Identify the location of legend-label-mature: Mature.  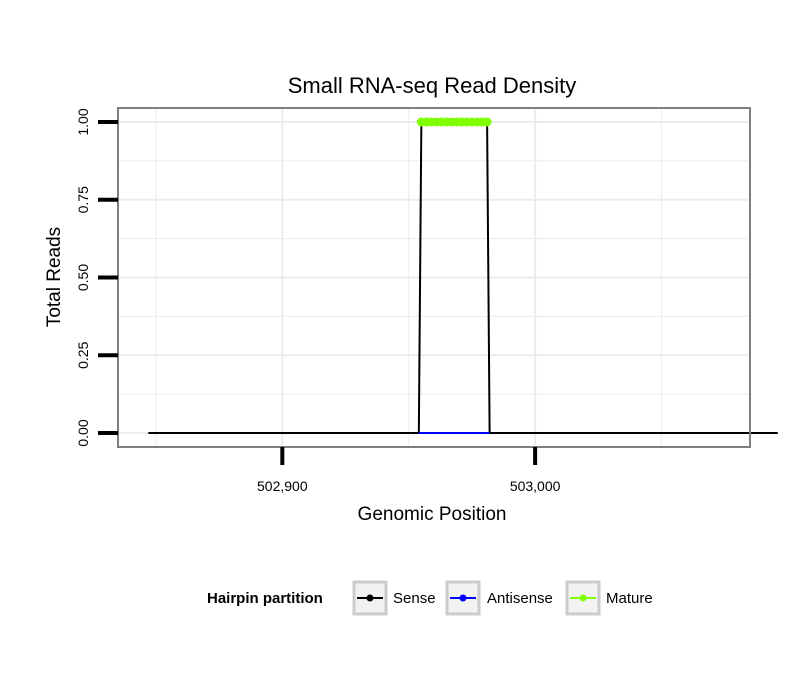
(629, 598).